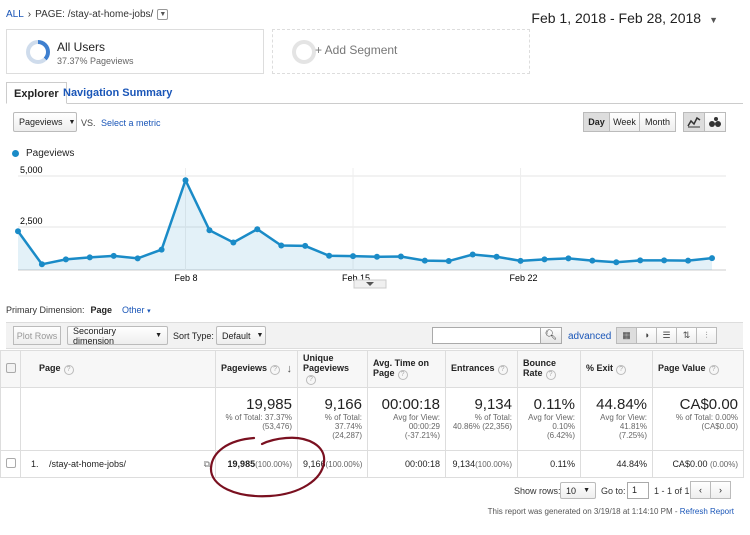 The width and height of the screenshot is (750, 535). I want to click on row-value: 19,985, so click(241, 464).